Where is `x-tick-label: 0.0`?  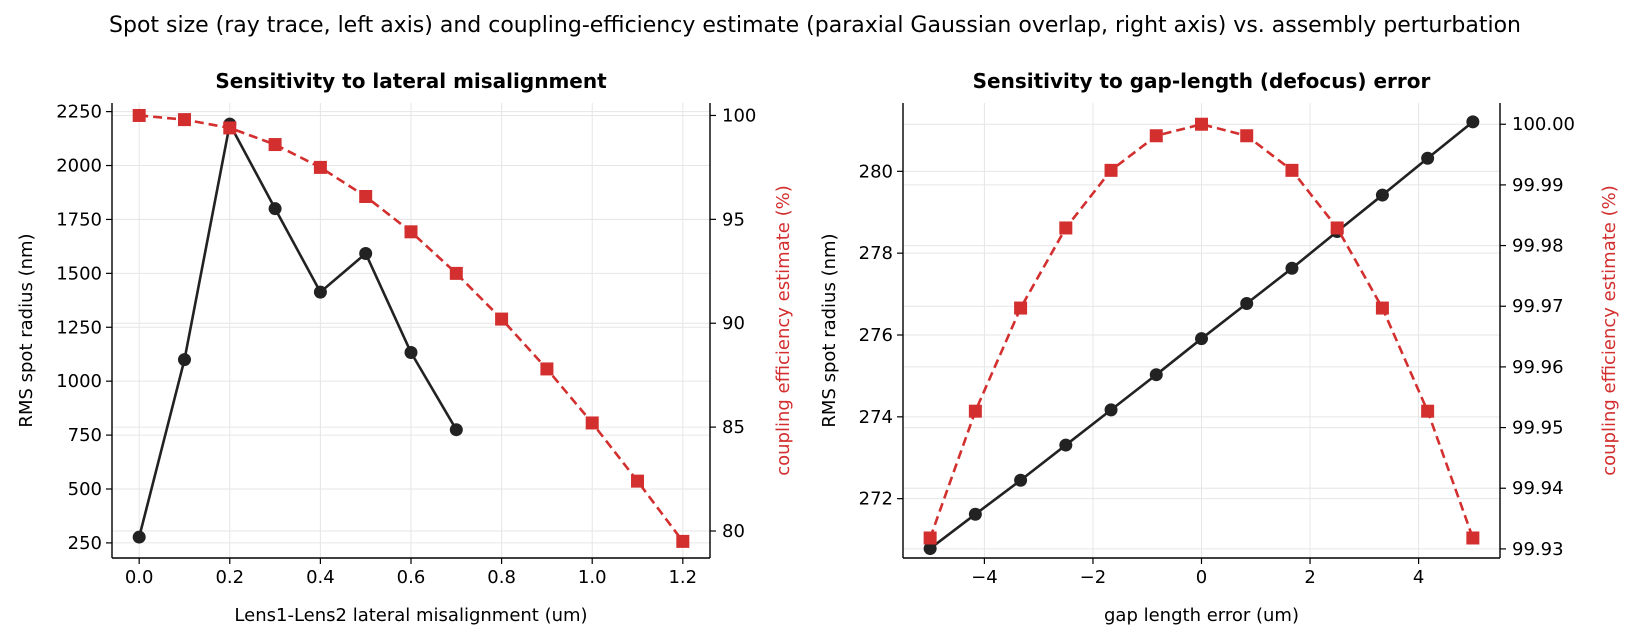
x-tick-label: 0.0 is located at coordinates (139, 577).